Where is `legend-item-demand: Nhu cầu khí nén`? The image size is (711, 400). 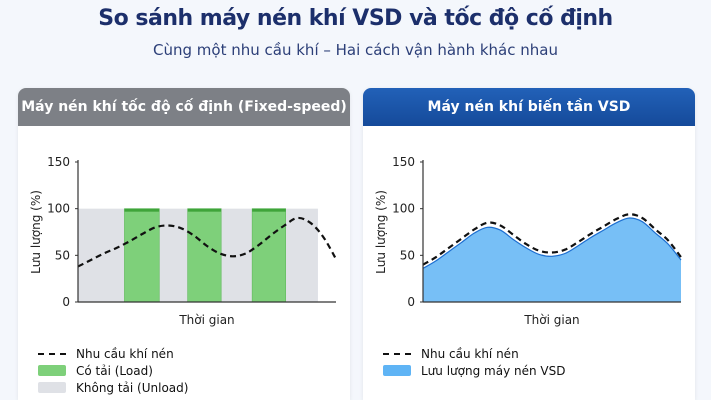
legend-item-demand: Nhu cầu khí nén is located at coordinates (113, 353).